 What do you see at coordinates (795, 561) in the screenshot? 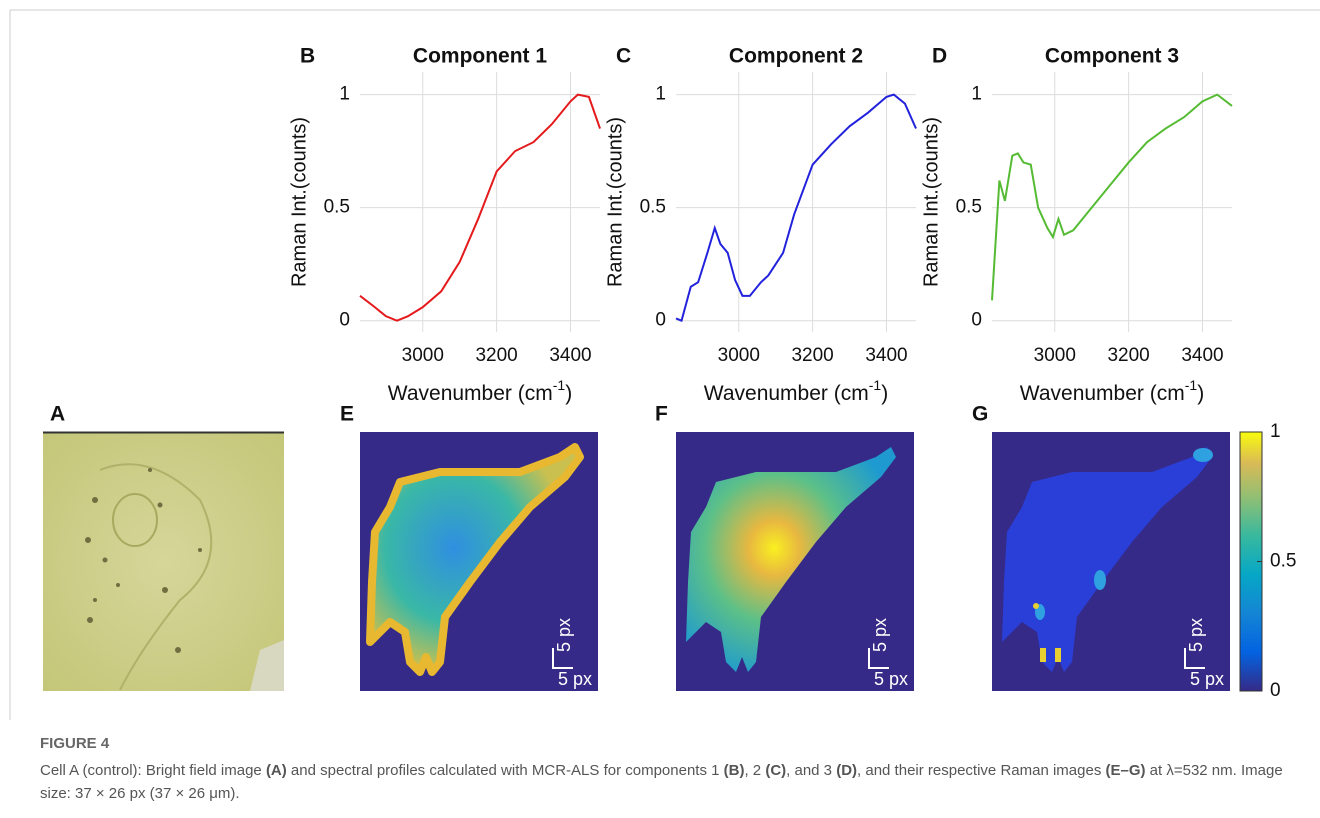
I see `raman-image-f` at bounding box center [795, 561].